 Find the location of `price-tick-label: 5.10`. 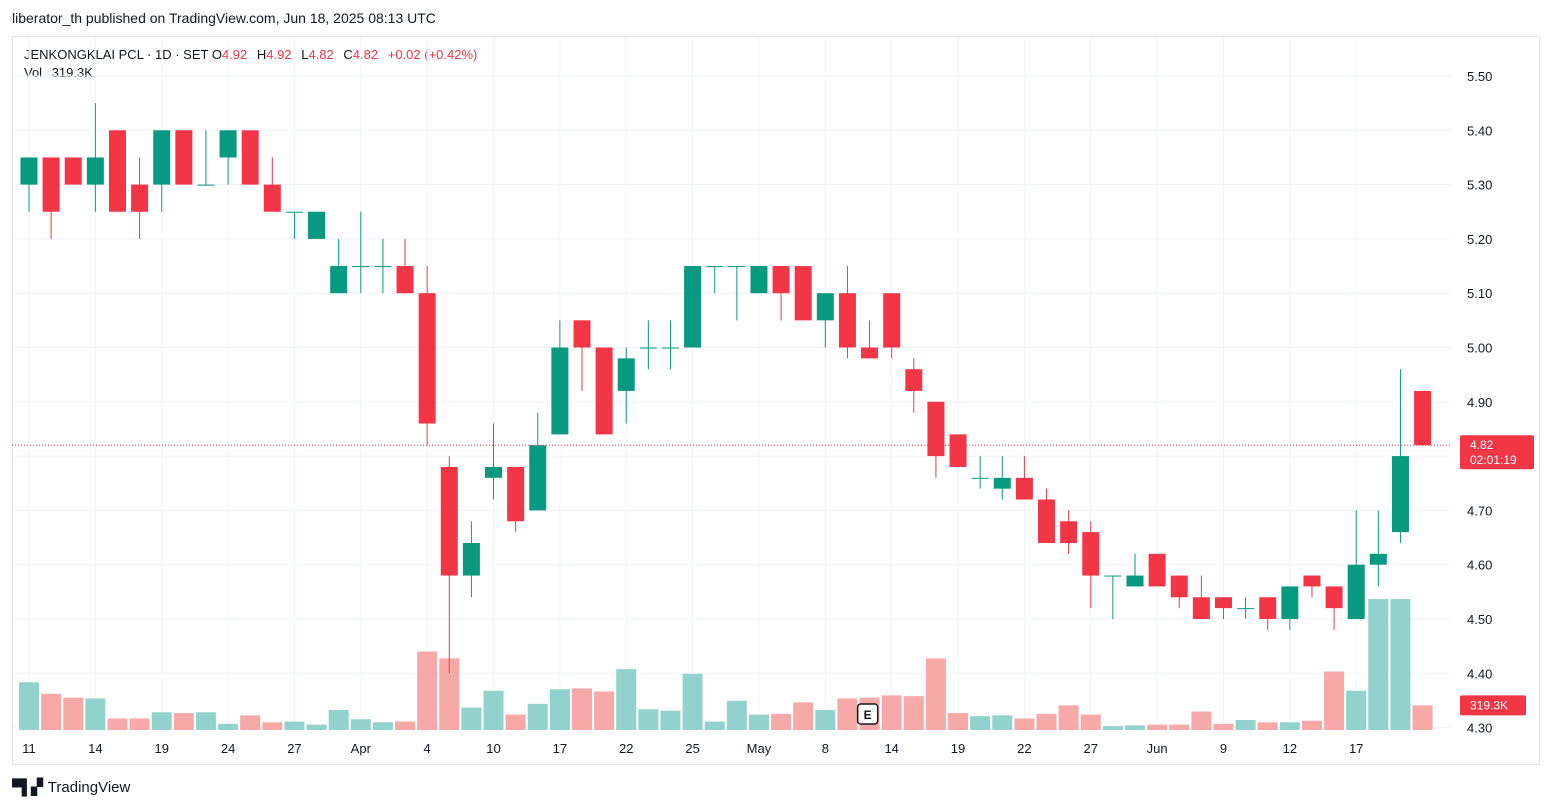

price-tick-label: 5.10 is located at coordinates (1479, 293).